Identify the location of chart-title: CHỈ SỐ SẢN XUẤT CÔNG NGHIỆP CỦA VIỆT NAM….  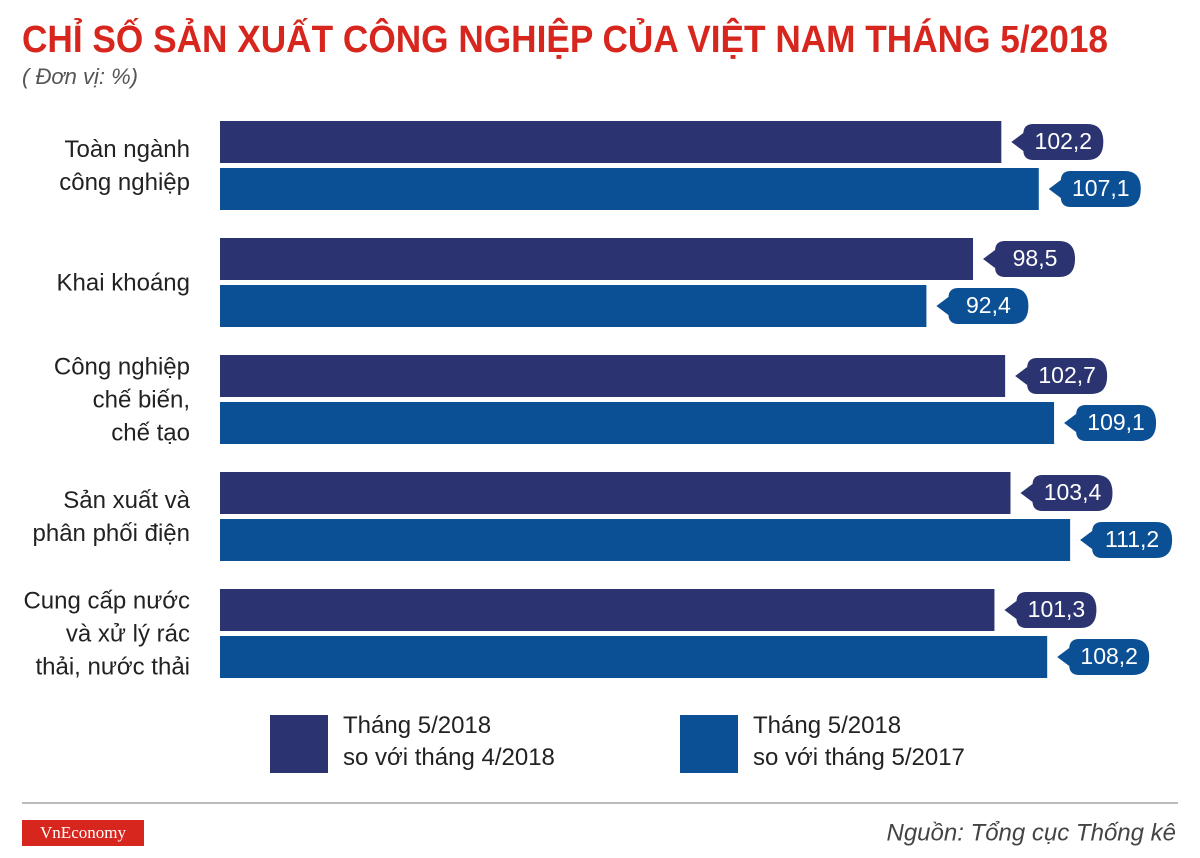
(565, 38).